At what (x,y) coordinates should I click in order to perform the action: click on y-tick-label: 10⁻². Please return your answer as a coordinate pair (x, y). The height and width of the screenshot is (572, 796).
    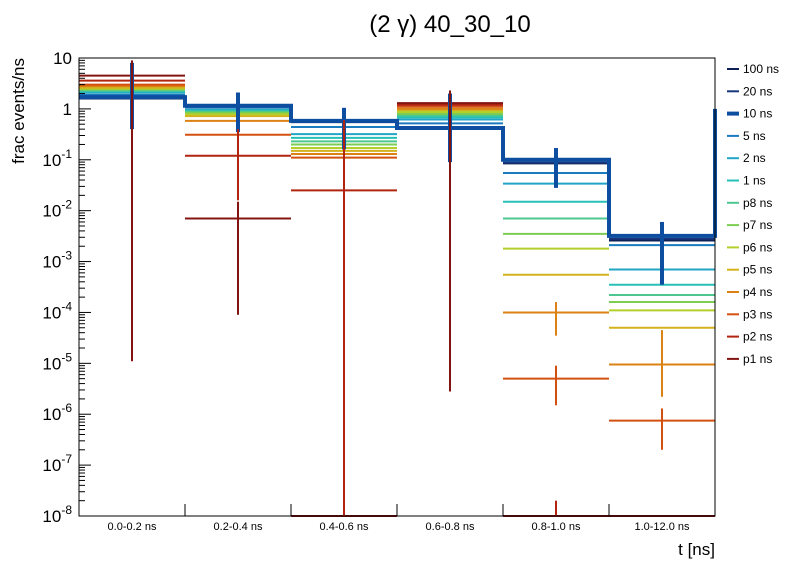
    Looking at the image, I should click on (57, 209).